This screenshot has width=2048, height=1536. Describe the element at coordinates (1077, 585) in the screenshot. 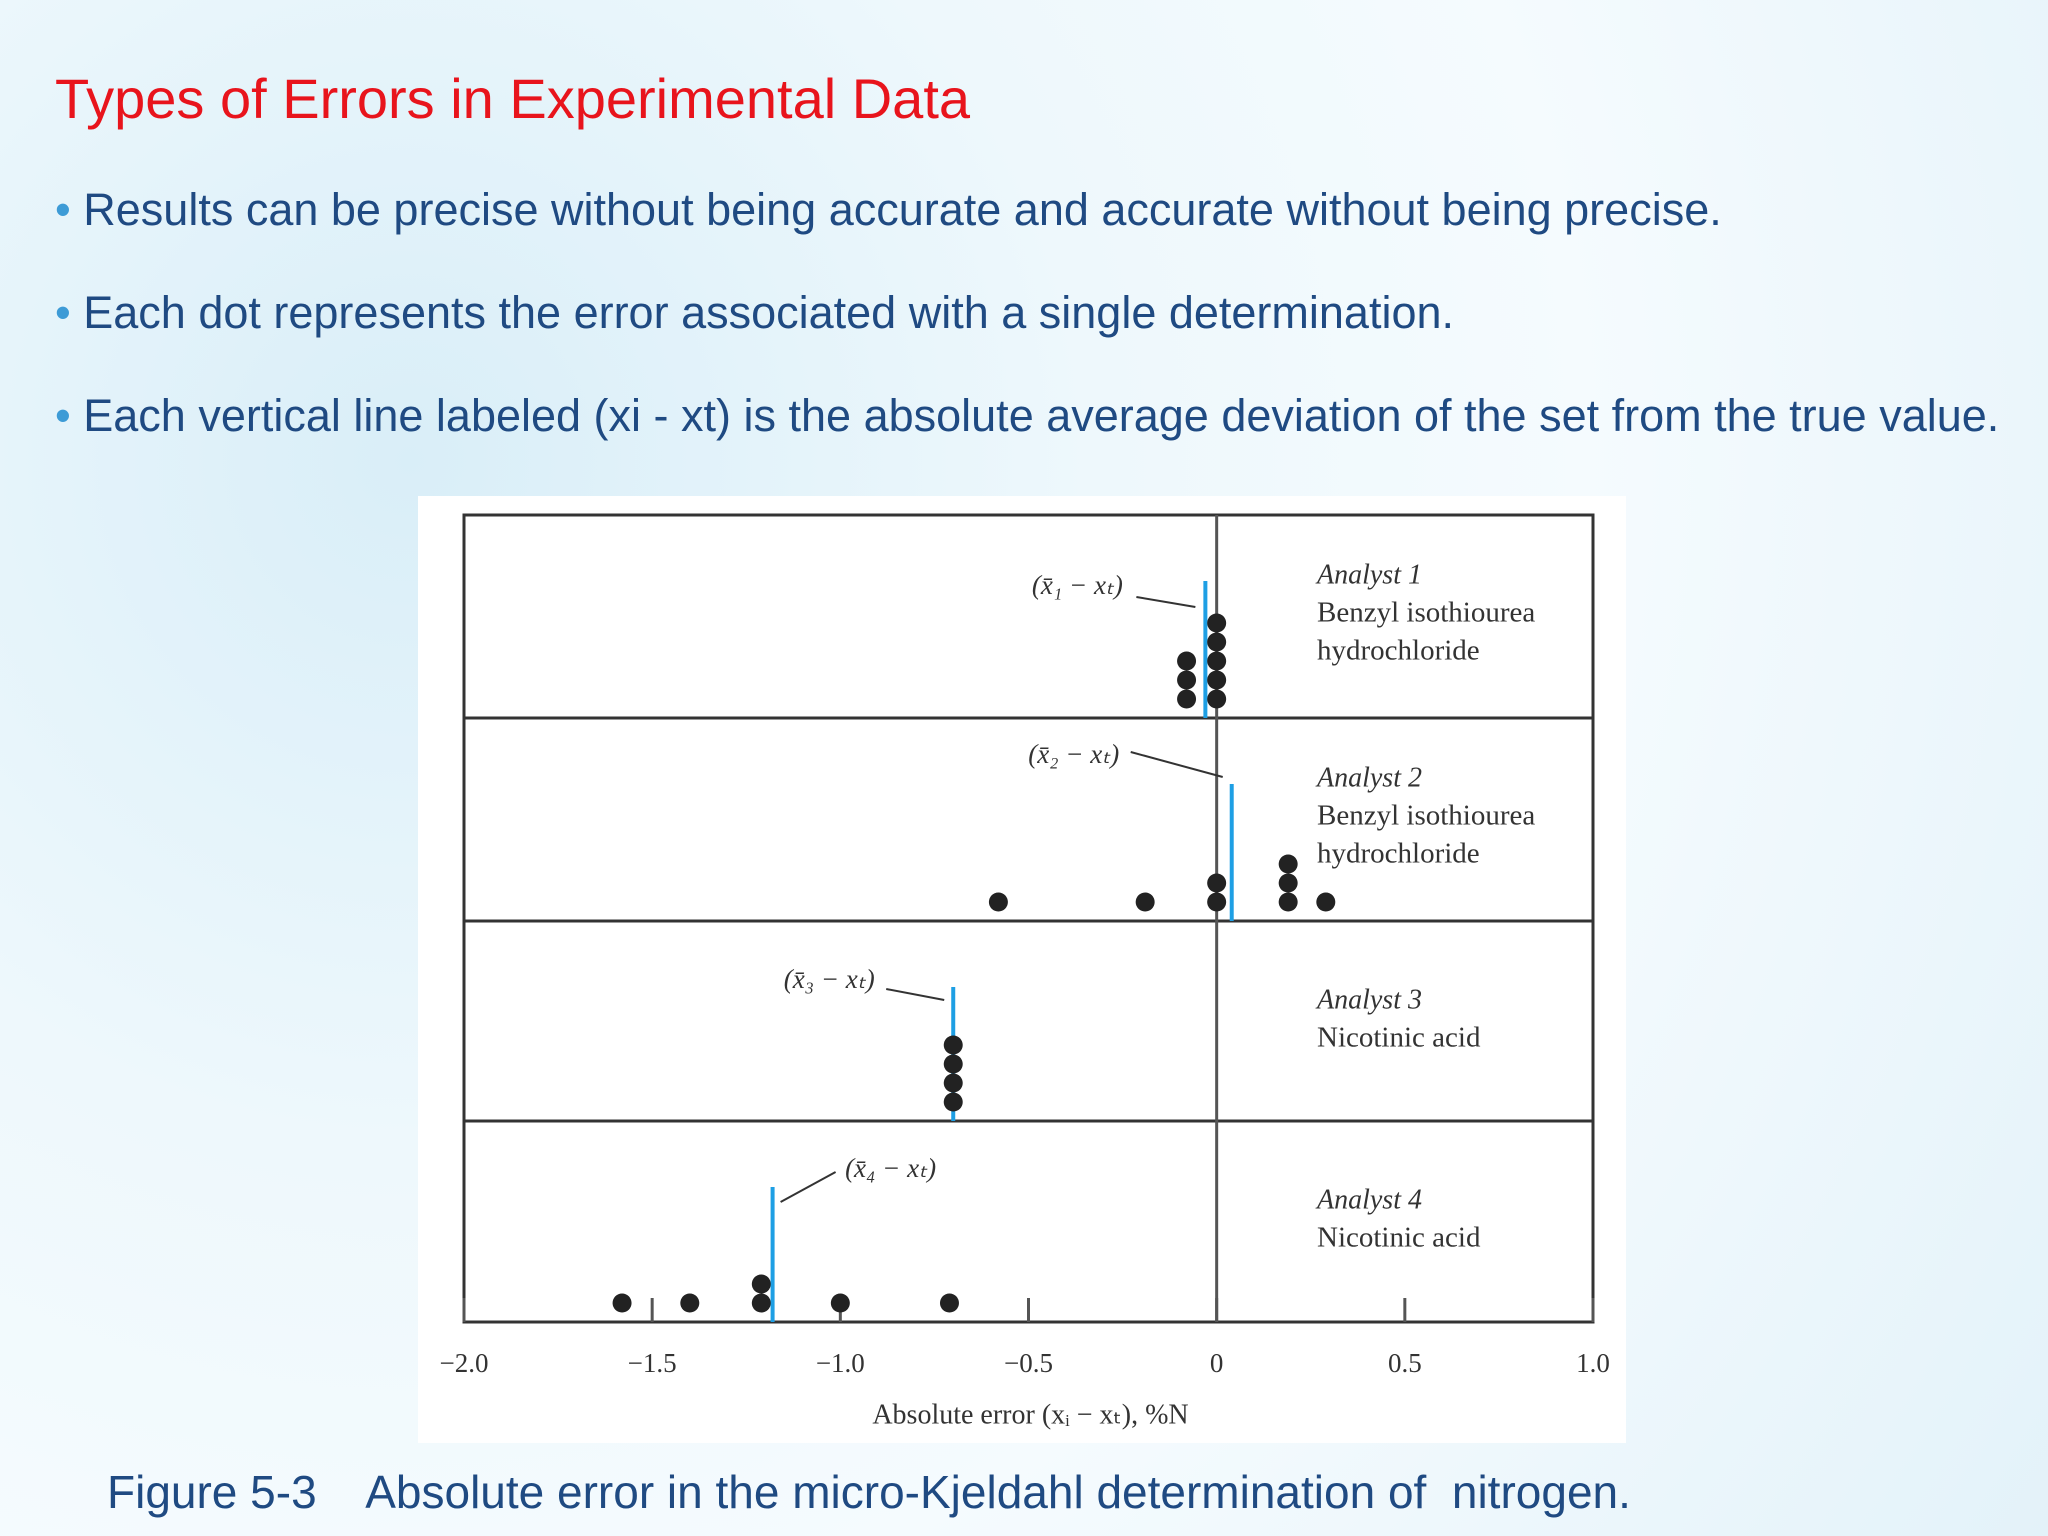

I see `mean-label: (x̄₁ − xₜ)` at that location.